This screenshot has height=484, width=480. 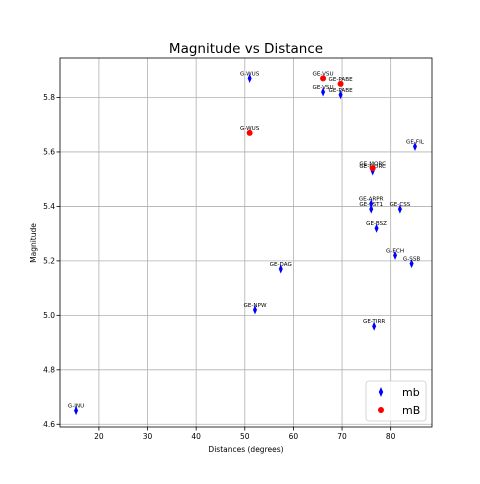 What do you see at coordinates (49, 424) in the screenshot?
I see `y-tick-label: 4.6` at bounding box center [49, 424].